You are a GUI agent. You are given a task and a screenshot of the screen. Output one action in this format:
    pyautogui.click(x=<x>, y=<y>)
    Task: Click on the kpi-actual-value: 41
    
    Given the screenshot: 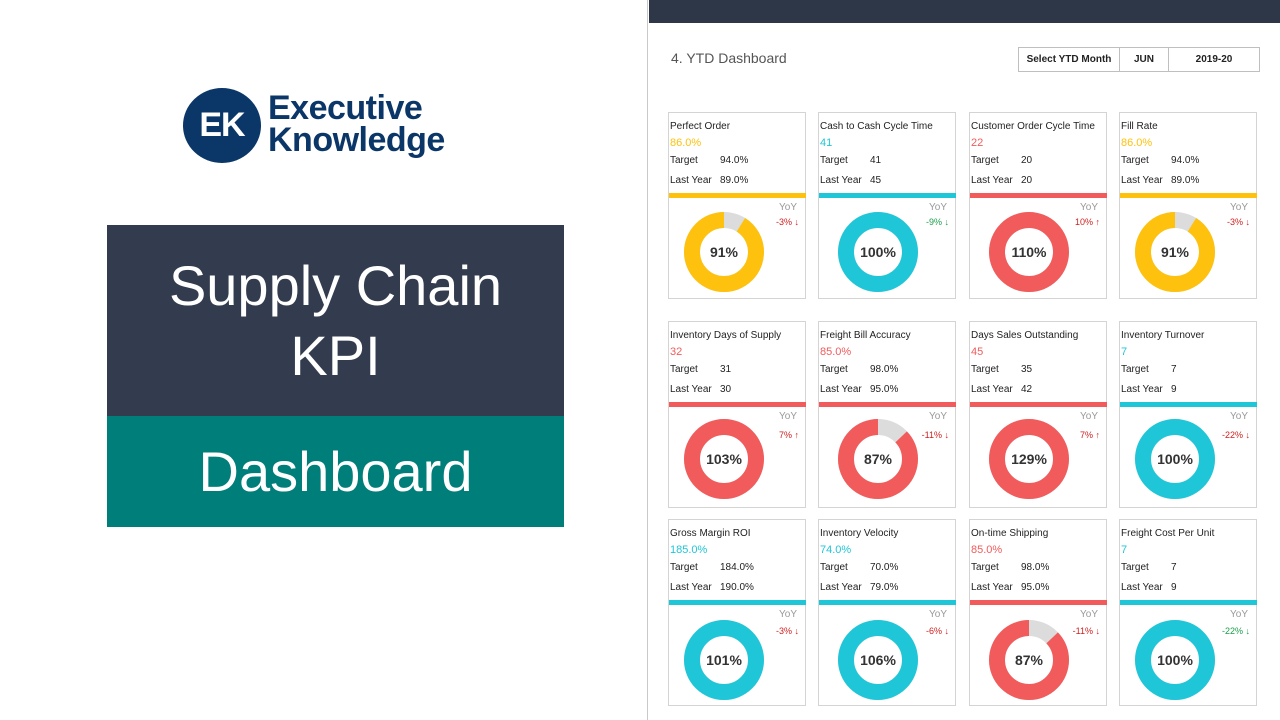 What is the action you would take?
    pyautogui.click(x=826, y=143)
    